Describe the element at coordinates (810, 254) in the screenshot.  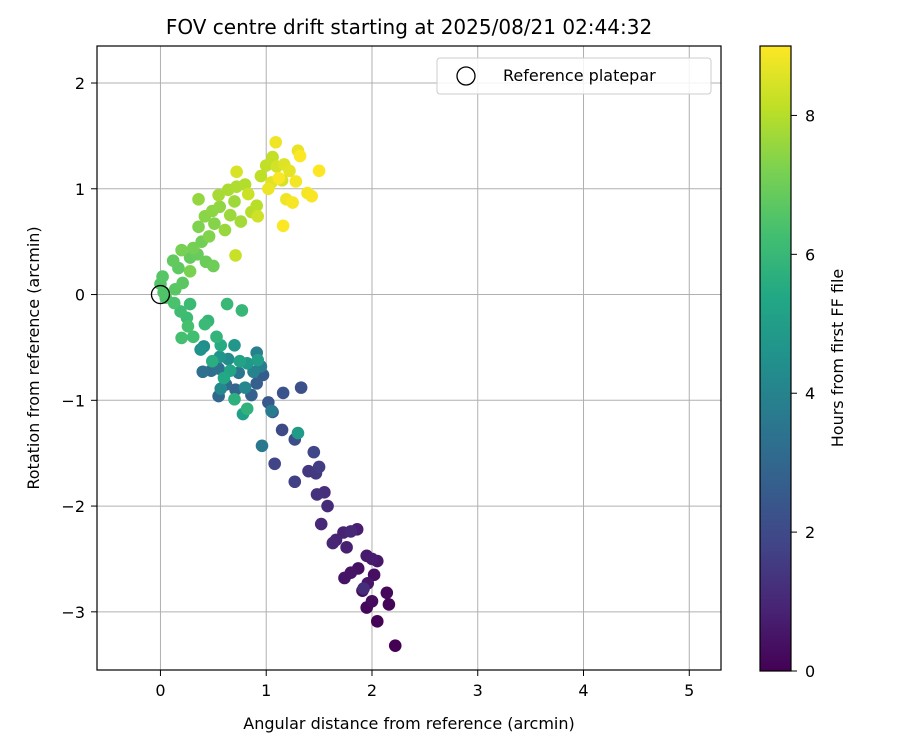
I see `colorbar-tick-label: 6` at that location.